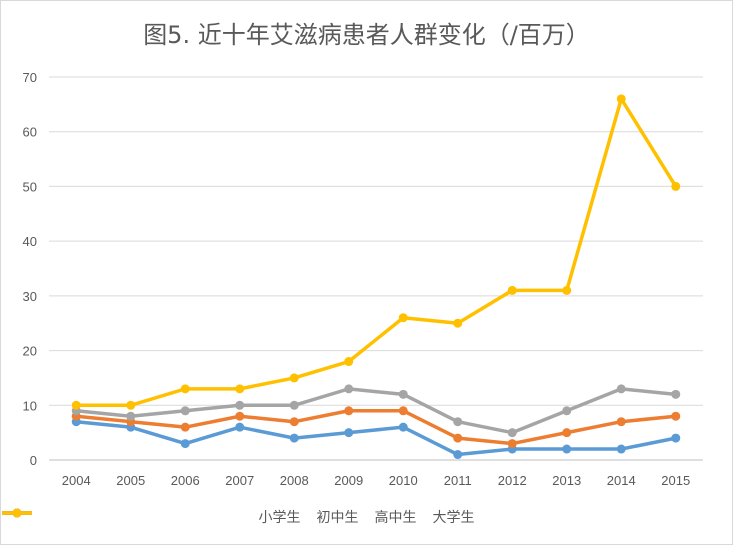 The image size is (733, 545). I want to click on y-tick-label: 30, so click(30, 296).